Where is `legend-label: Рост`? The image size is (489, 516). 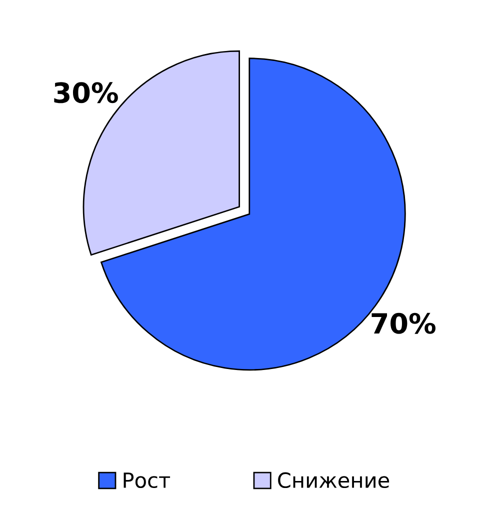
legend-label: Рост is located at coordinates (147, 480).